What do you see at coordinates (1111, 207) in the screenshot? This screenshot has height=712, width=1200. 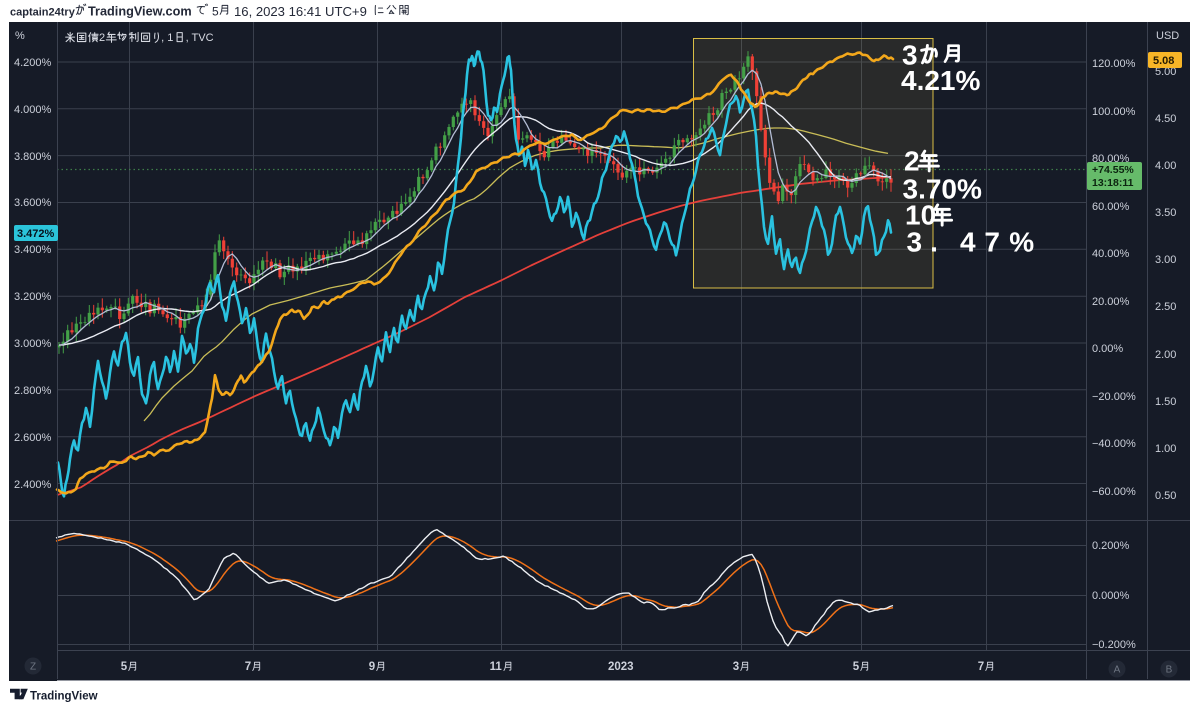 I see `svg-text: 60.00%` at bounding box center [1111, 207].